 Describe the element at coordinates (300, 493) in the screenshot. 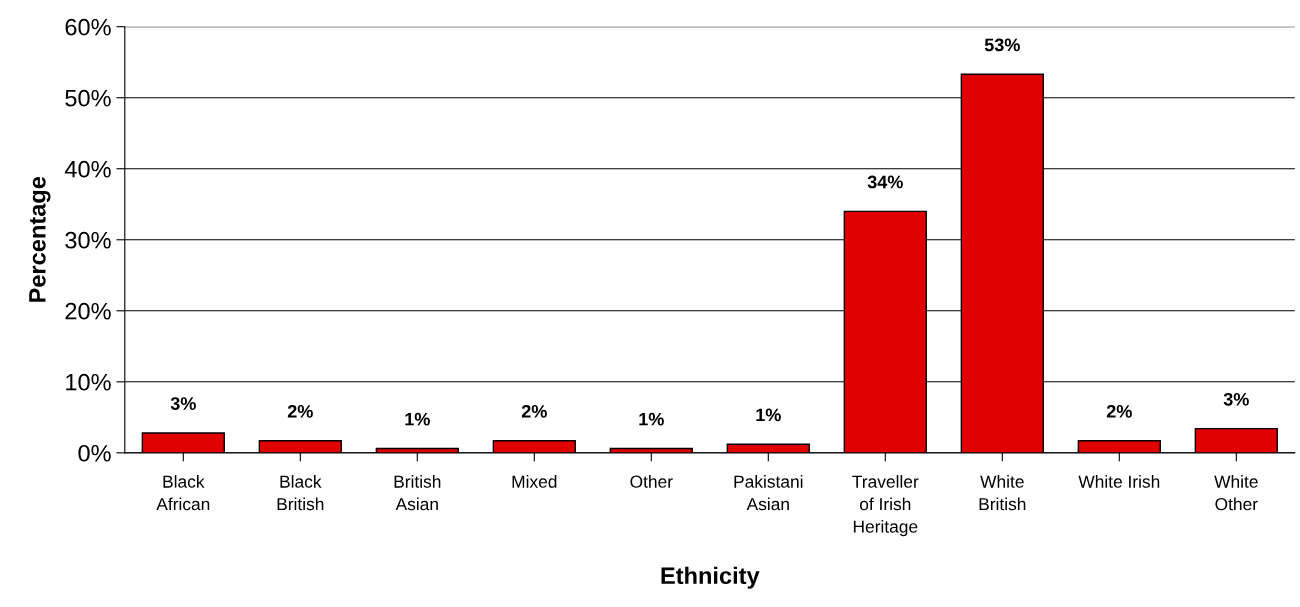

I see `x-tick-label: Black British` at that location.